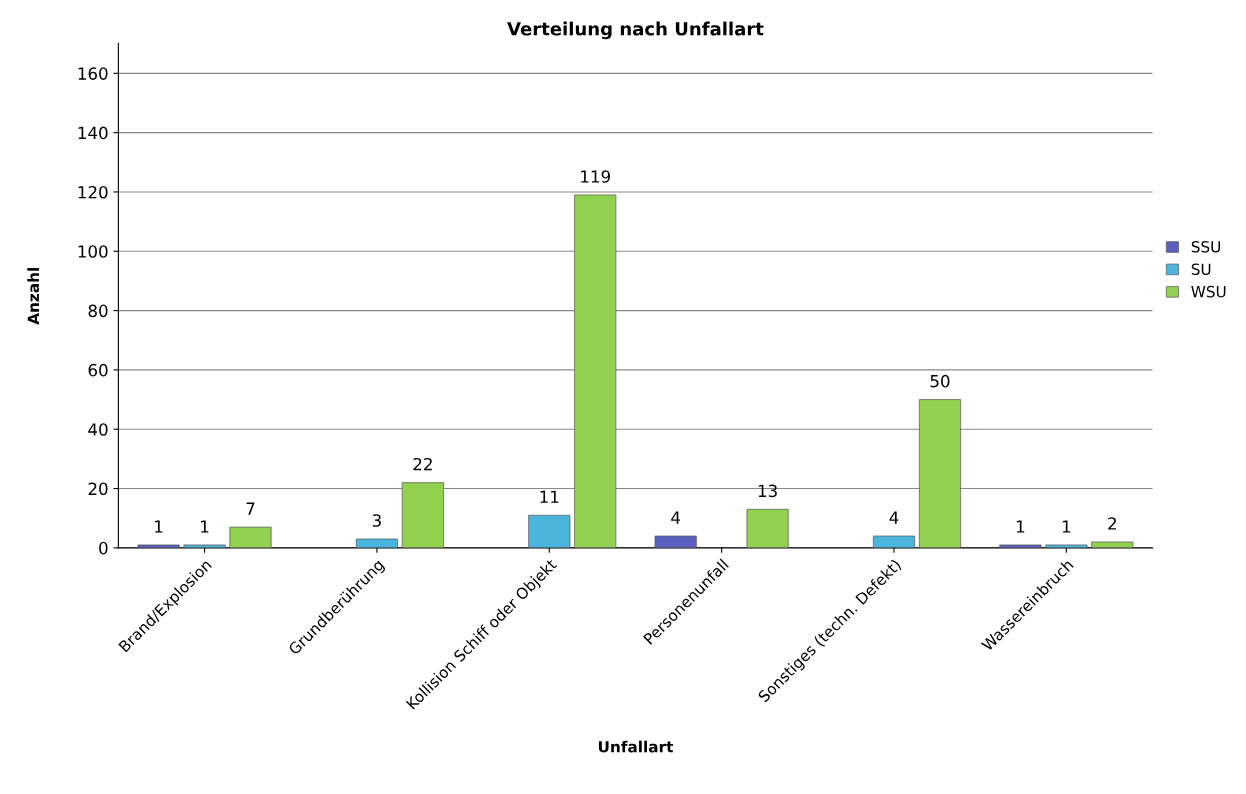 This screenshot has height=794, width=1246. I want to click on data-label: 2, so click(1112, 523).